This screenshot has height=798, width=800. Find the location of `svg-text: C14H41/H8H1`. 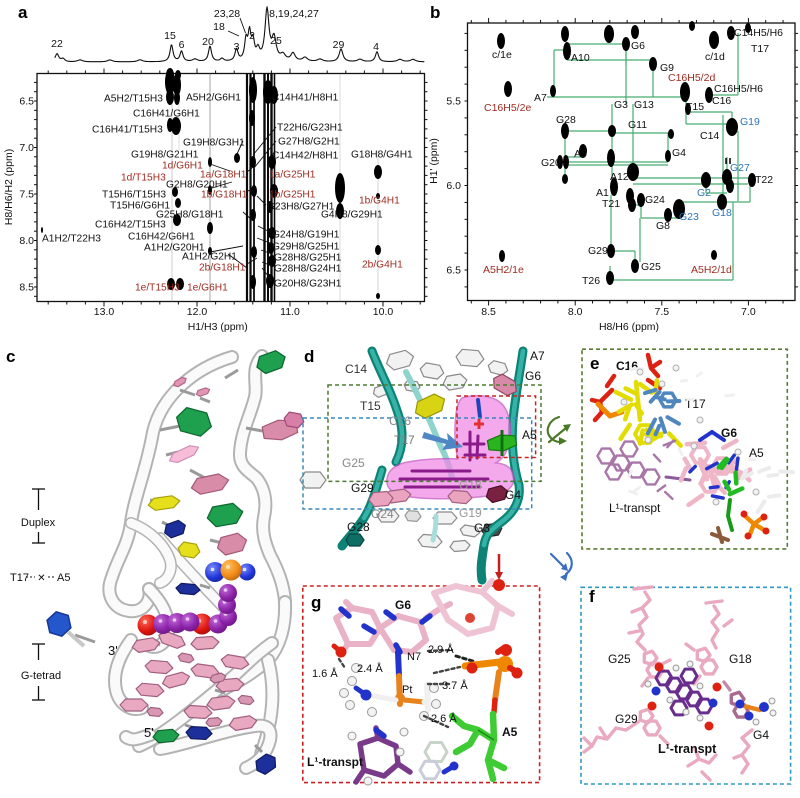

svg-text: C14H41/H8H1 is located at coordinates (305, 98).